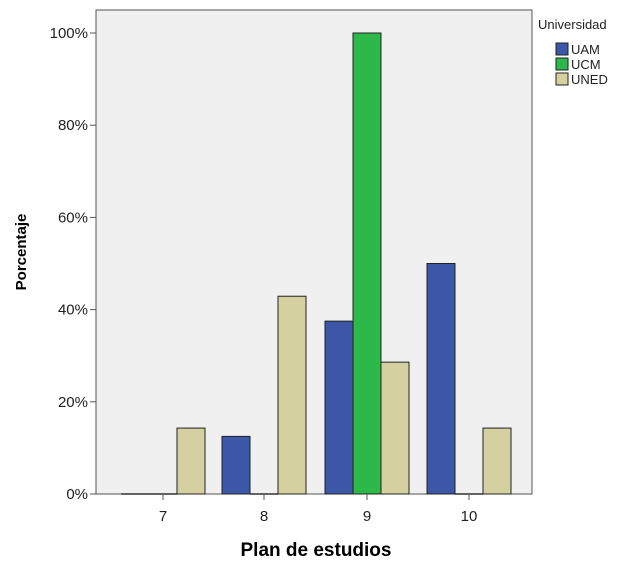 The image size is (635, 561). I want to click on y-tick-label: 100%, so click(69, 33).